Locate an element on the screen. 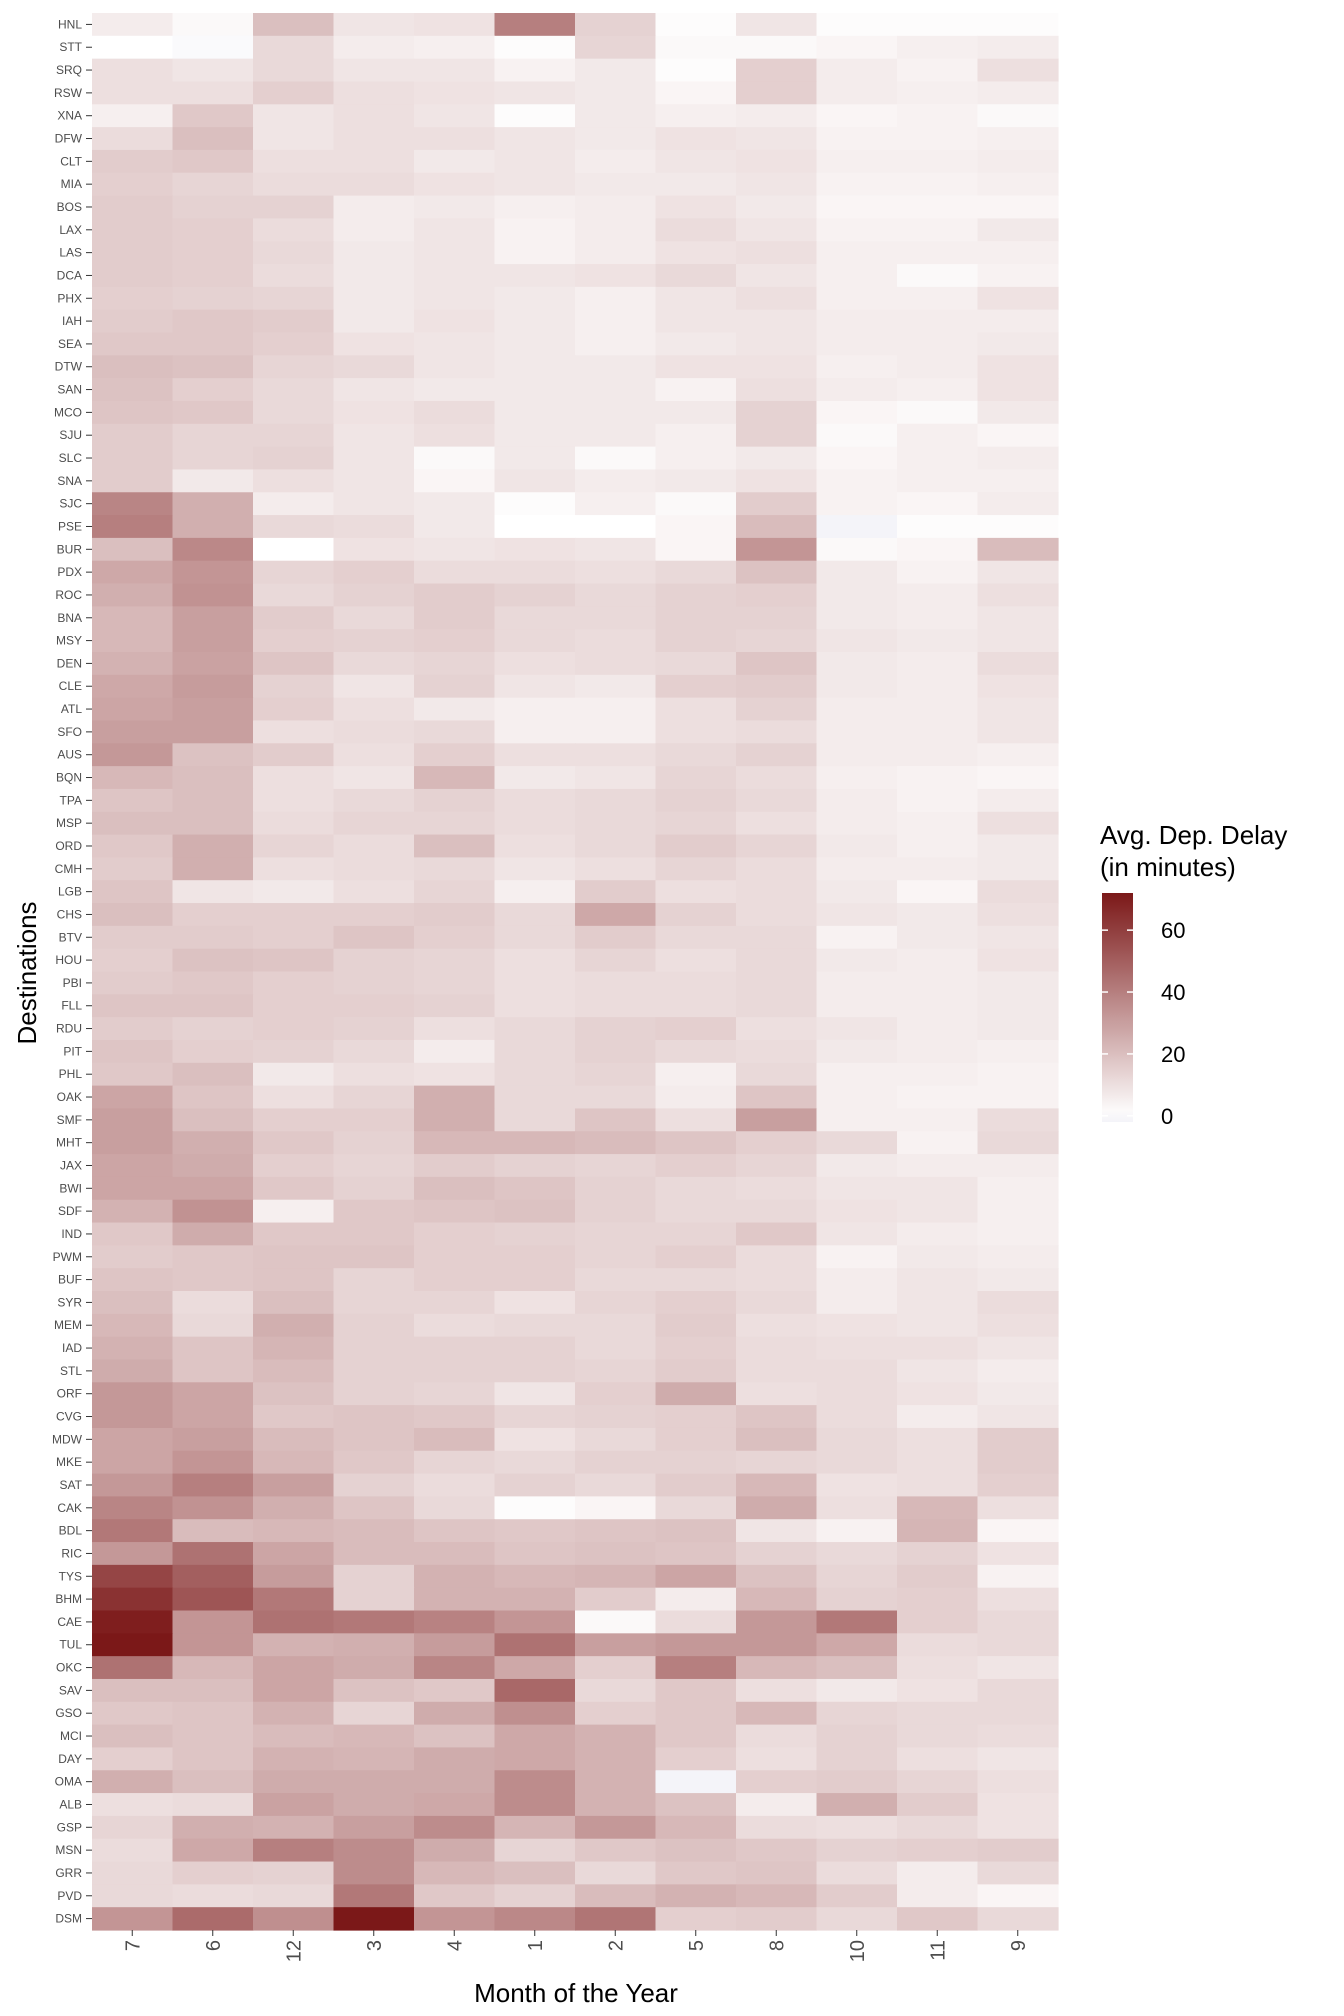 The height and width of the screenshot is (2016, 1344). y-tick-label-las: LAS is located at coordinates (70, 253).